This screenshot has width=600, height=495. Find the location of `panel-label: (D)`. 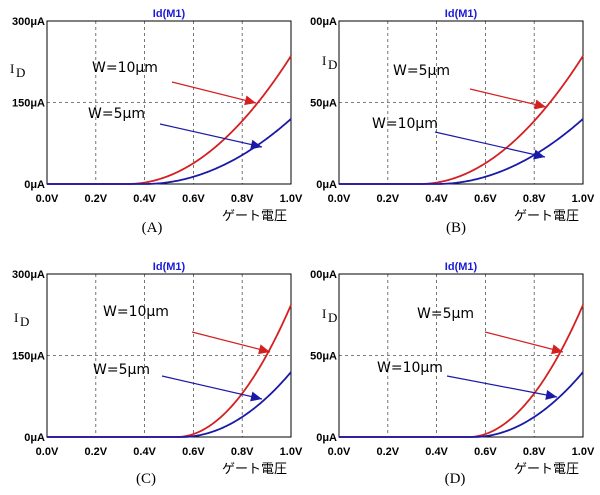

panel-label: (D) is located at coordinates (455, 479).